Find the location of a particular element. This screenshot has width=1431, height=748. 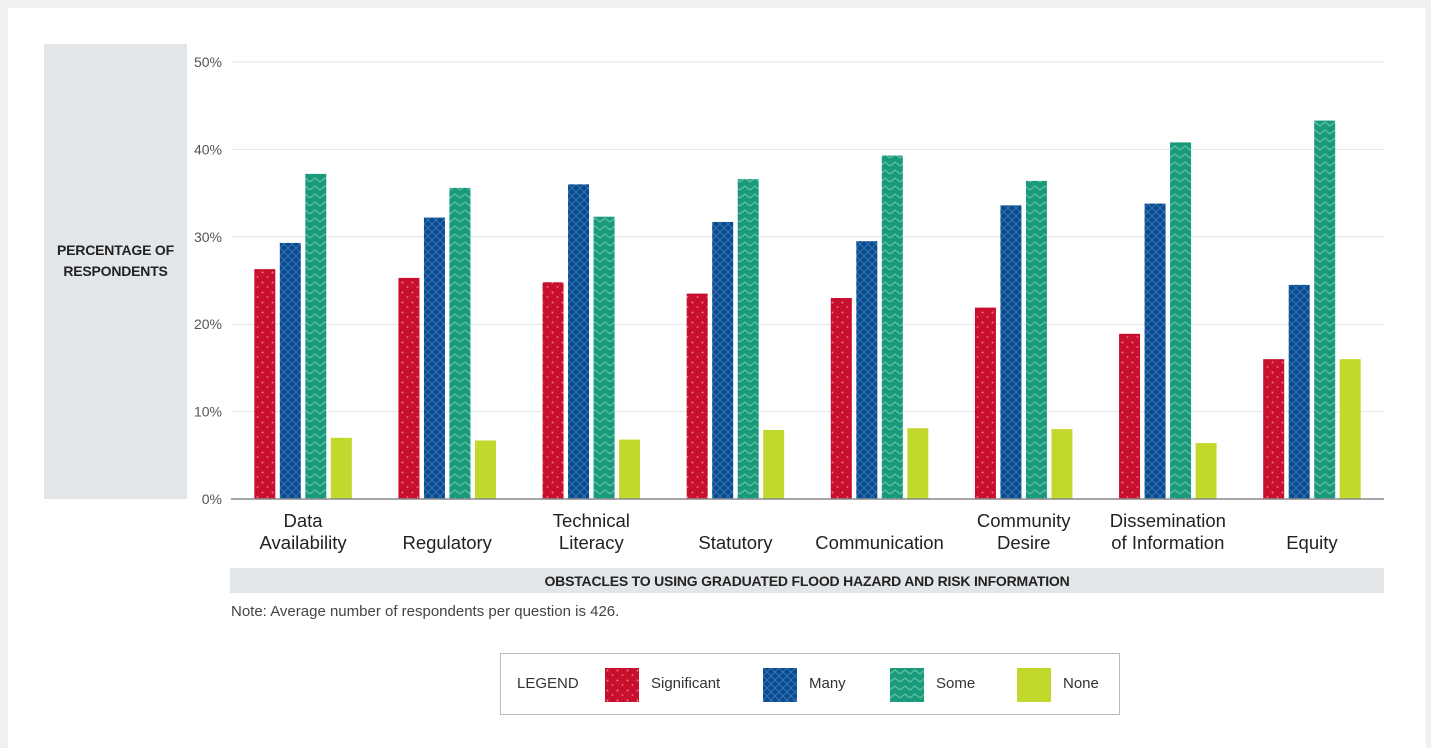

legend-swatch-many is located at coordinates (780, 685).